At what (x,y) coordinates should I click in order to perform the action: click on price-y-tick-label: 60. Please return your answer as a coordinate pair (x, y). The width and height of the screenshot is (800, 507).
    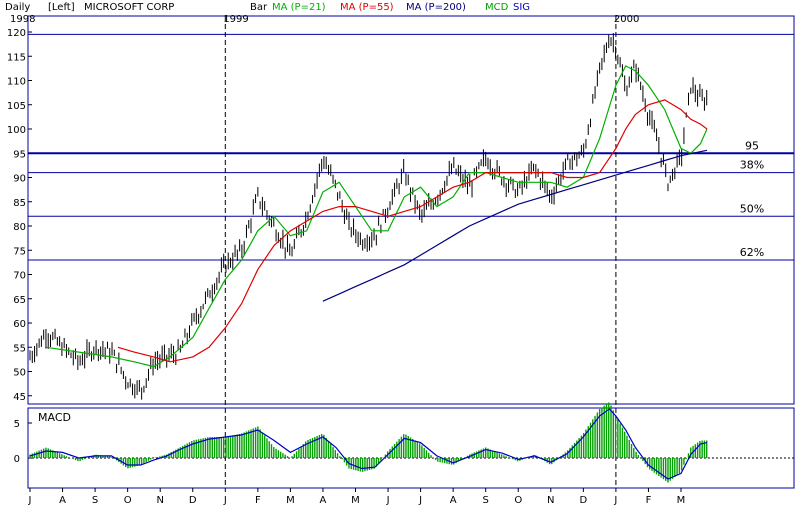
    Looking at the image, I should click on (19, 324).